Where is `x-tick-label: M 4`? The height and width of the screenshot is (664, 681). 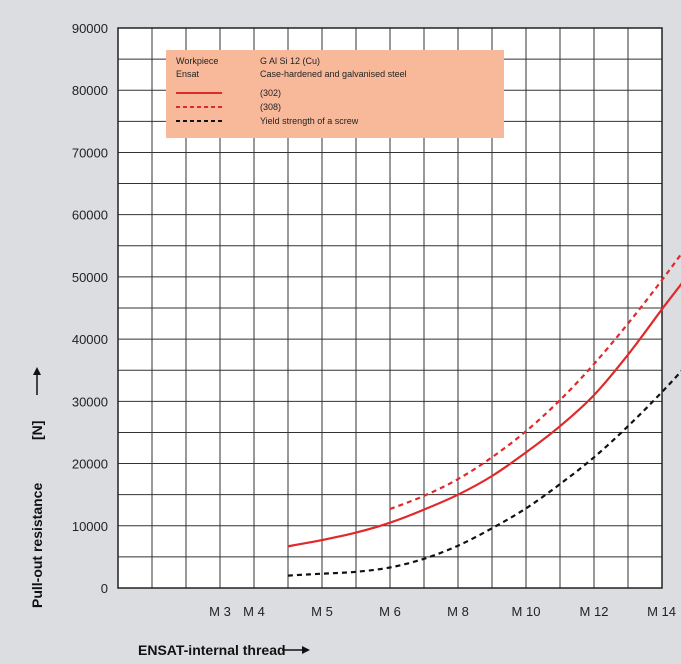 x-tick-label: M 4 is located at coordinates (254, 611).